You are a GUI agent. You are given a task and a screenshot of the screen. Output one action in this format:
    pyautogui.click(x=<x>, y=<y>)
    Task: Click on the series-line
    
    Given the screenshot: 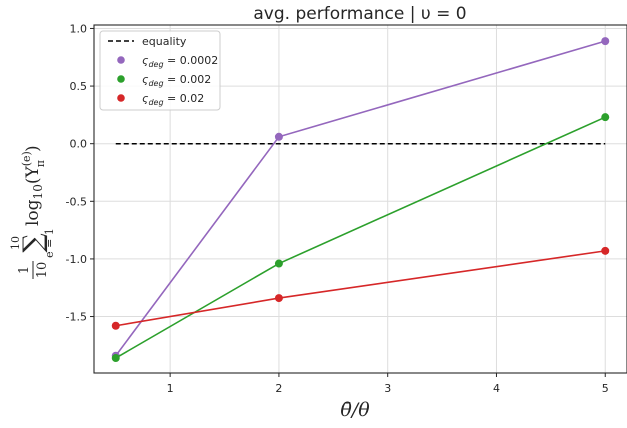 What is the action you would take?
    pyautogui.click(x=360, y=288)
    